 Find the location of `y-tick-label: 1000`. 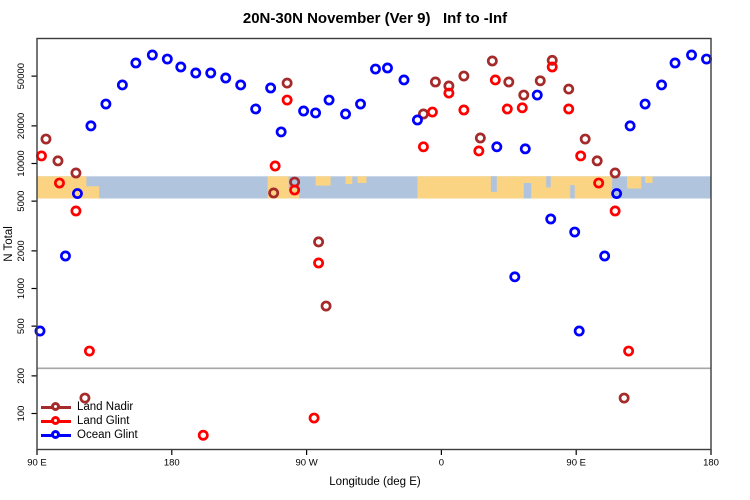

y-tick-label: 1000 is located at coordinates (21, 288).